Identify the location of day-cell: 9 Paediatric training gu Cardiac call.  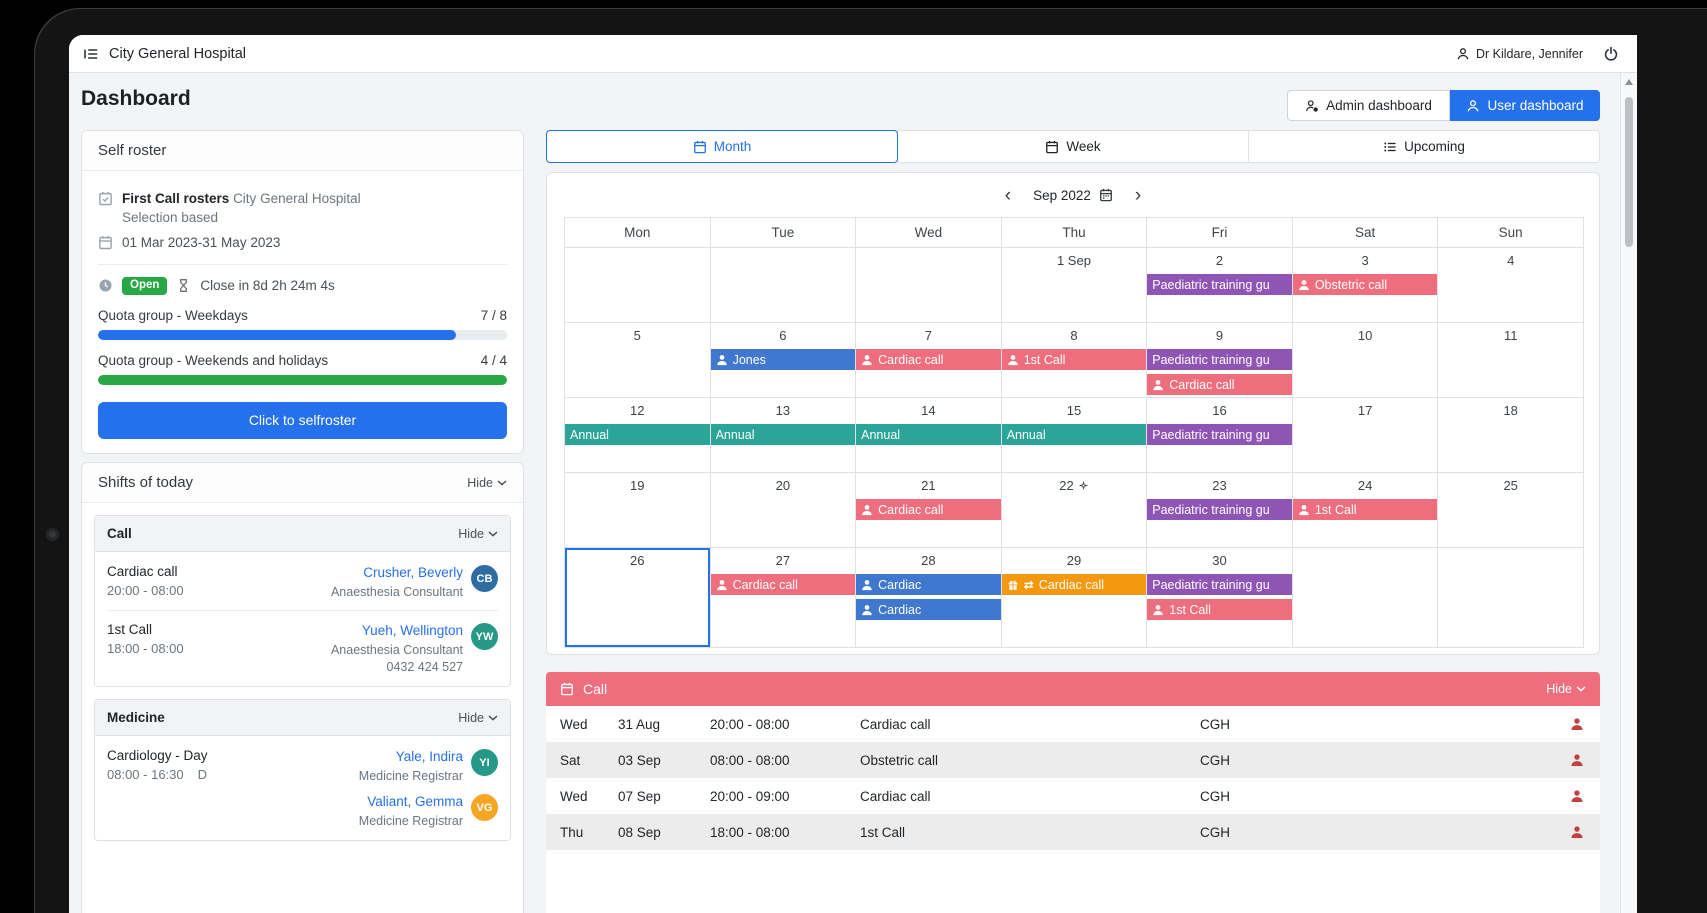
(1219, 360).